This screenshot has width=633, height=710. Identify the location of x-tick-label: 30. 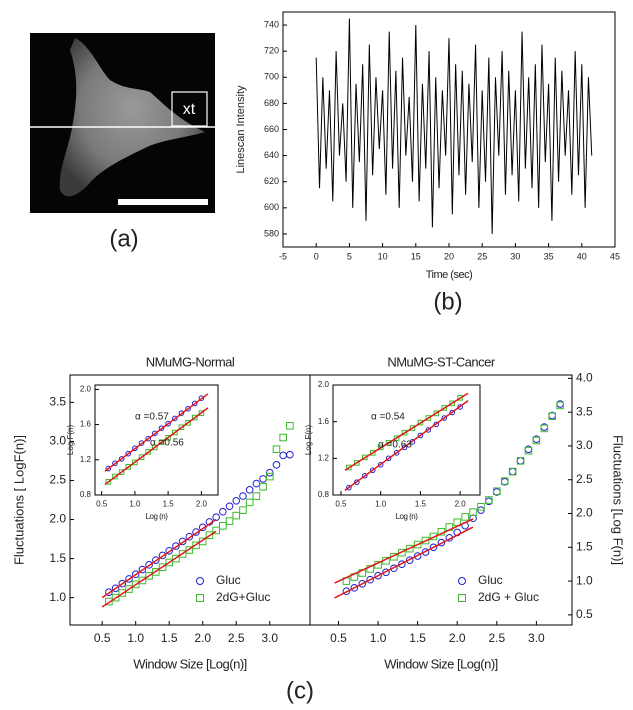
(515, 256).